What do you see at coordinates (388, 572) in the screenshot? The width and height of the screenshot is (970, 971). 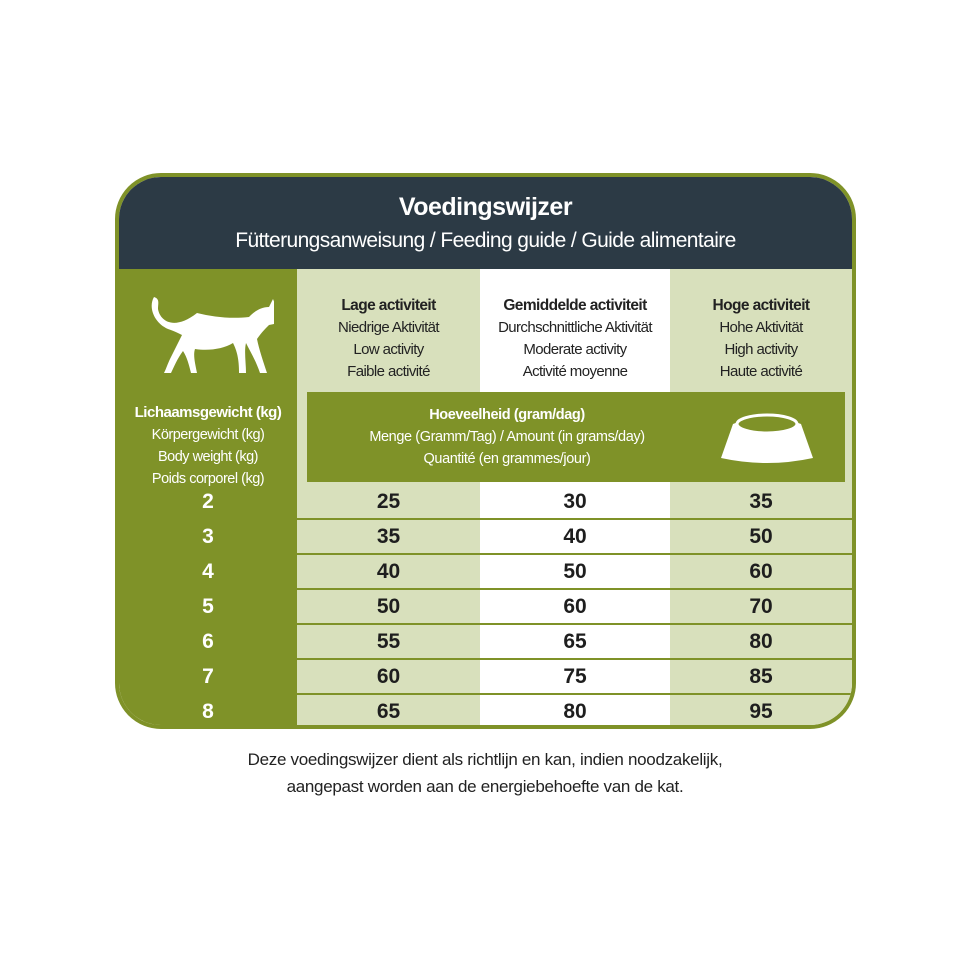 I see `amount-cell-low: 40` at bounding box center [388, 572].